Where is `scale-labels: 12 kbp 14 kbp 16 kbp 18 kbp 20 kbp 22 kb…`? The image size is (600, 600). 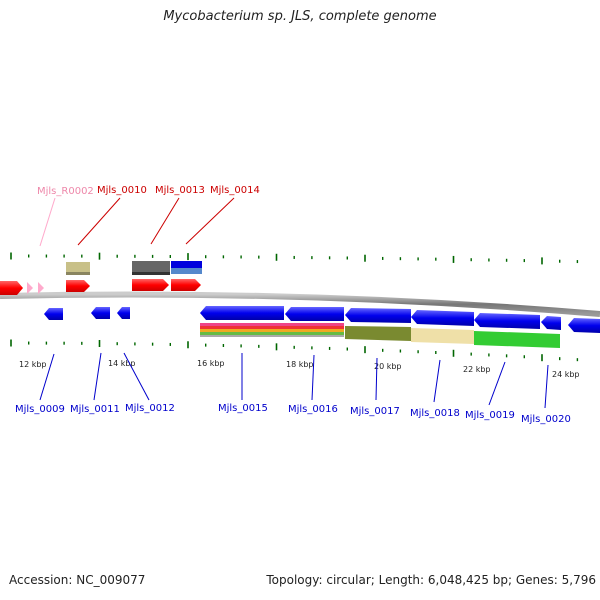 scale-labels: 12 kbp 14 kbp 16 kbp 18 kbp 20 kbp 22 kb… is located at coordinates (299, 369).